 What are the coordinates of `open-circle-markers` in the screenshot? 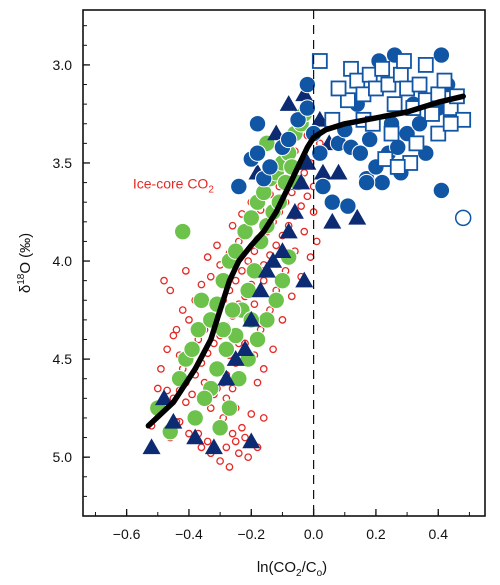 It's located at (463, 218).